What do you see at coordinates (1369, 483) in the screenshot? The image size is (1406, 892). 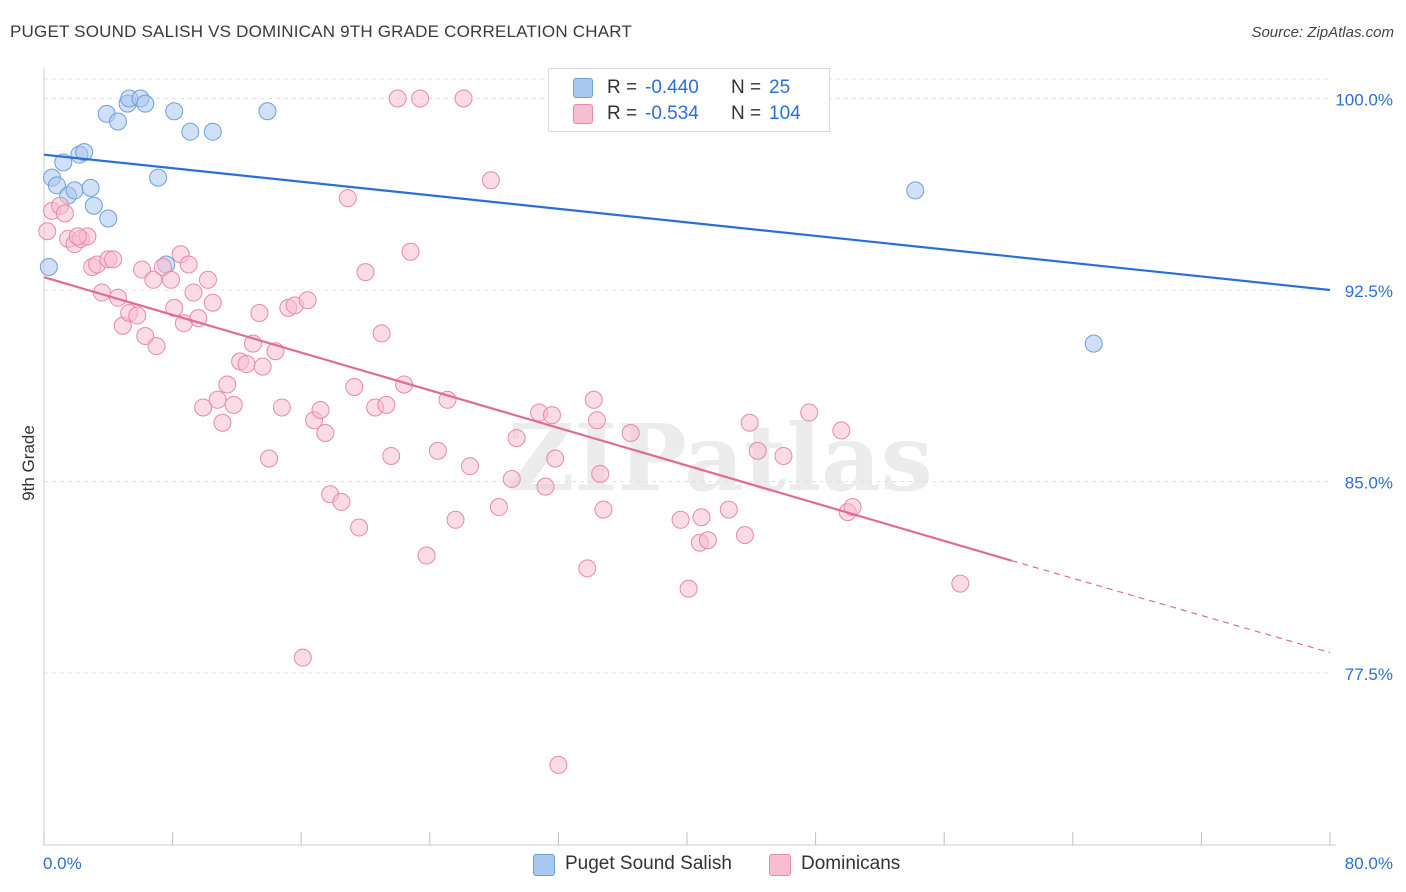 I see `y-tick-label: 85.0%` at bounding box center [1369, 483].